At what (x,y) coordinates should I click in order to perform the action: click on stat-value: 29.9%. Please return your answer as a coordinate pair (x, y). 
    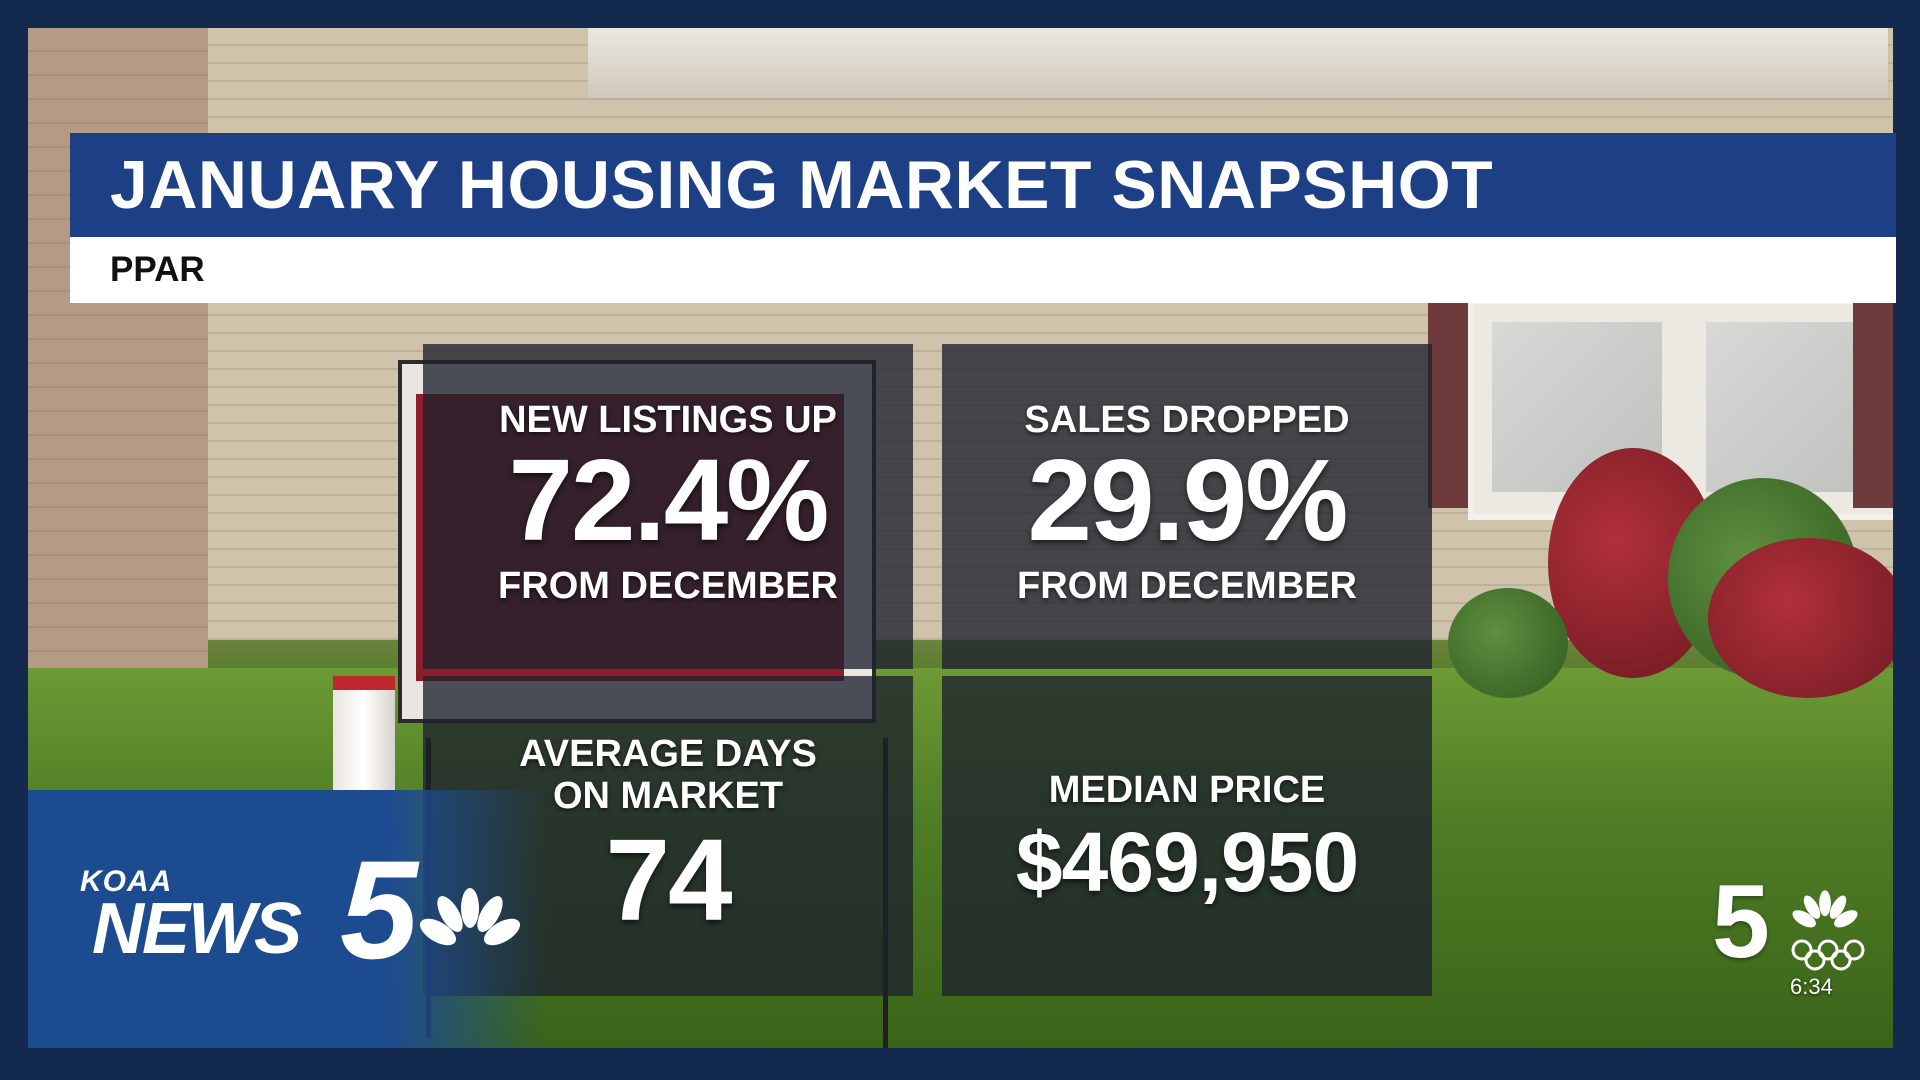
    Looking at the image, I should click on (1188, 500).